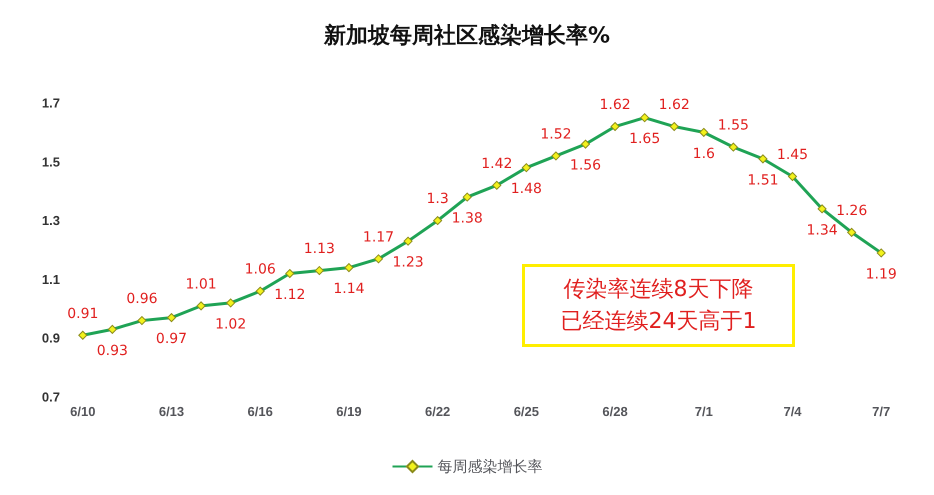 The image size is (934, 495). Describe the element at coordinates (142, 299) in the screenshot. I see `data-label: 0.96` at that location.